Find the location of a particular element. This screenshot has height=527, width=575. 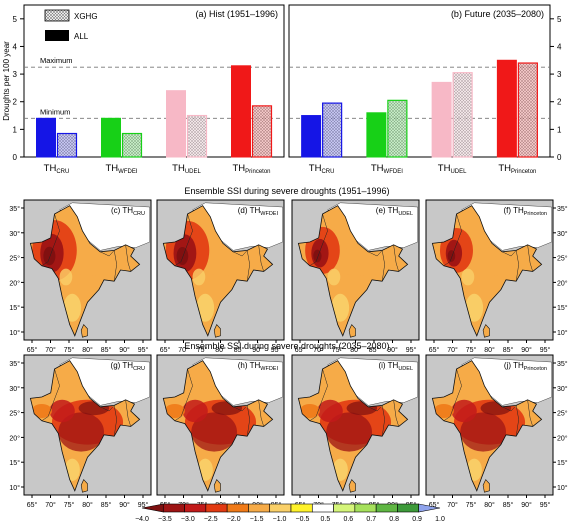

y-tick-label: 10° is located at coordinates (562, 333).